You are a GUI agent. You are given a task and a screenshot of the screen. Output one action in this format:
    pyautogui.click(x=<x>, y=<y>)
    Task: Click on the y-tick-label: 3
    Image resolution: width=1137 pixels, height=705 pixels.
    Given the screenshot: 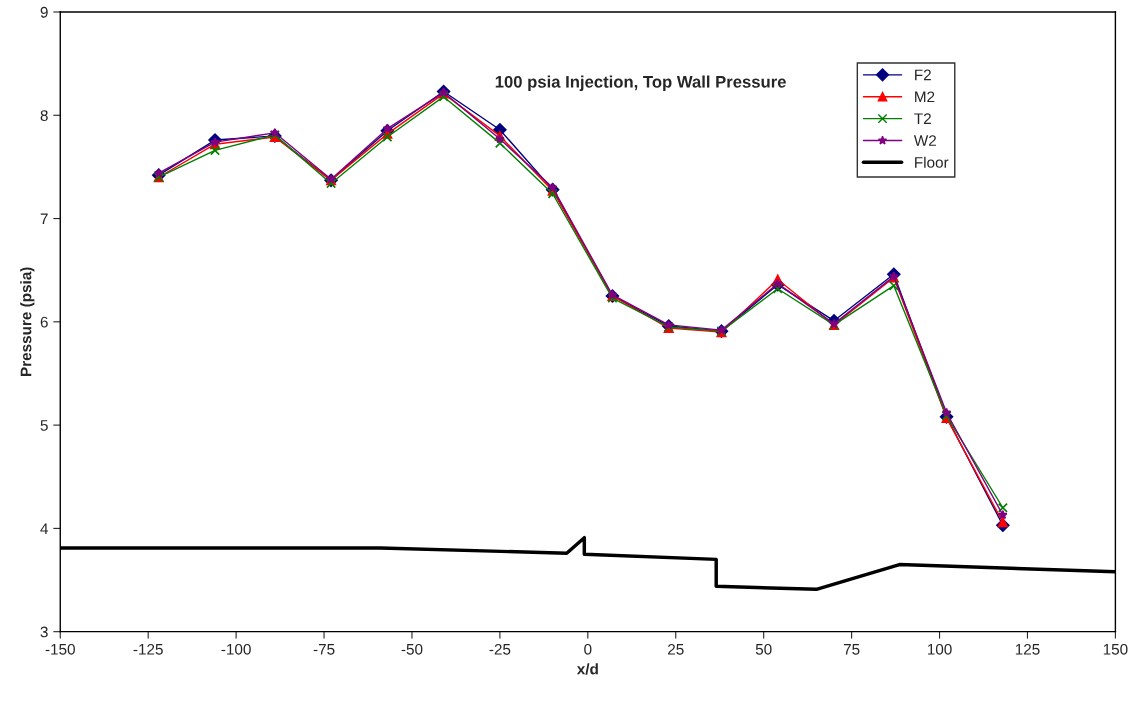 What is the action you would take?
    pyautogui.click(x=44, y=632)
    